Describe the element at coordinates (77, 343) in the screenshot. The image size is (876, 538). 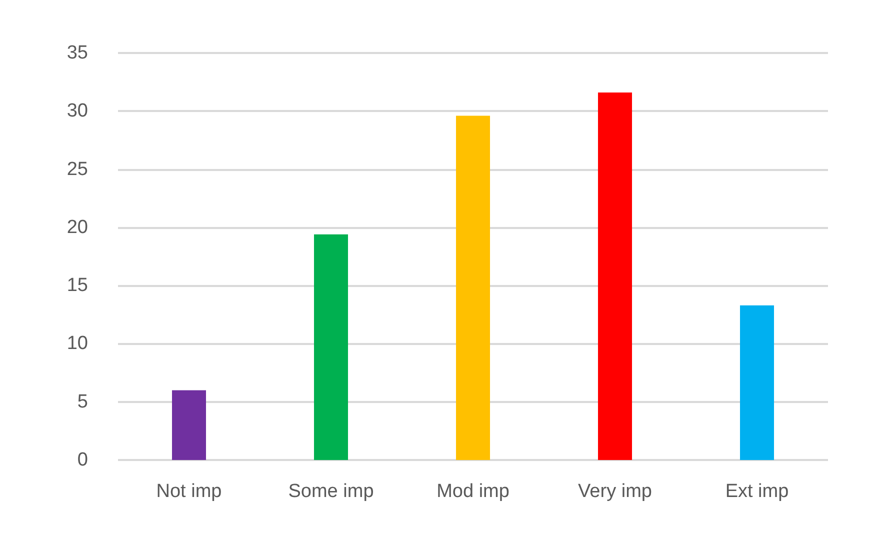
I see `y-tick-label: 10` at that location.